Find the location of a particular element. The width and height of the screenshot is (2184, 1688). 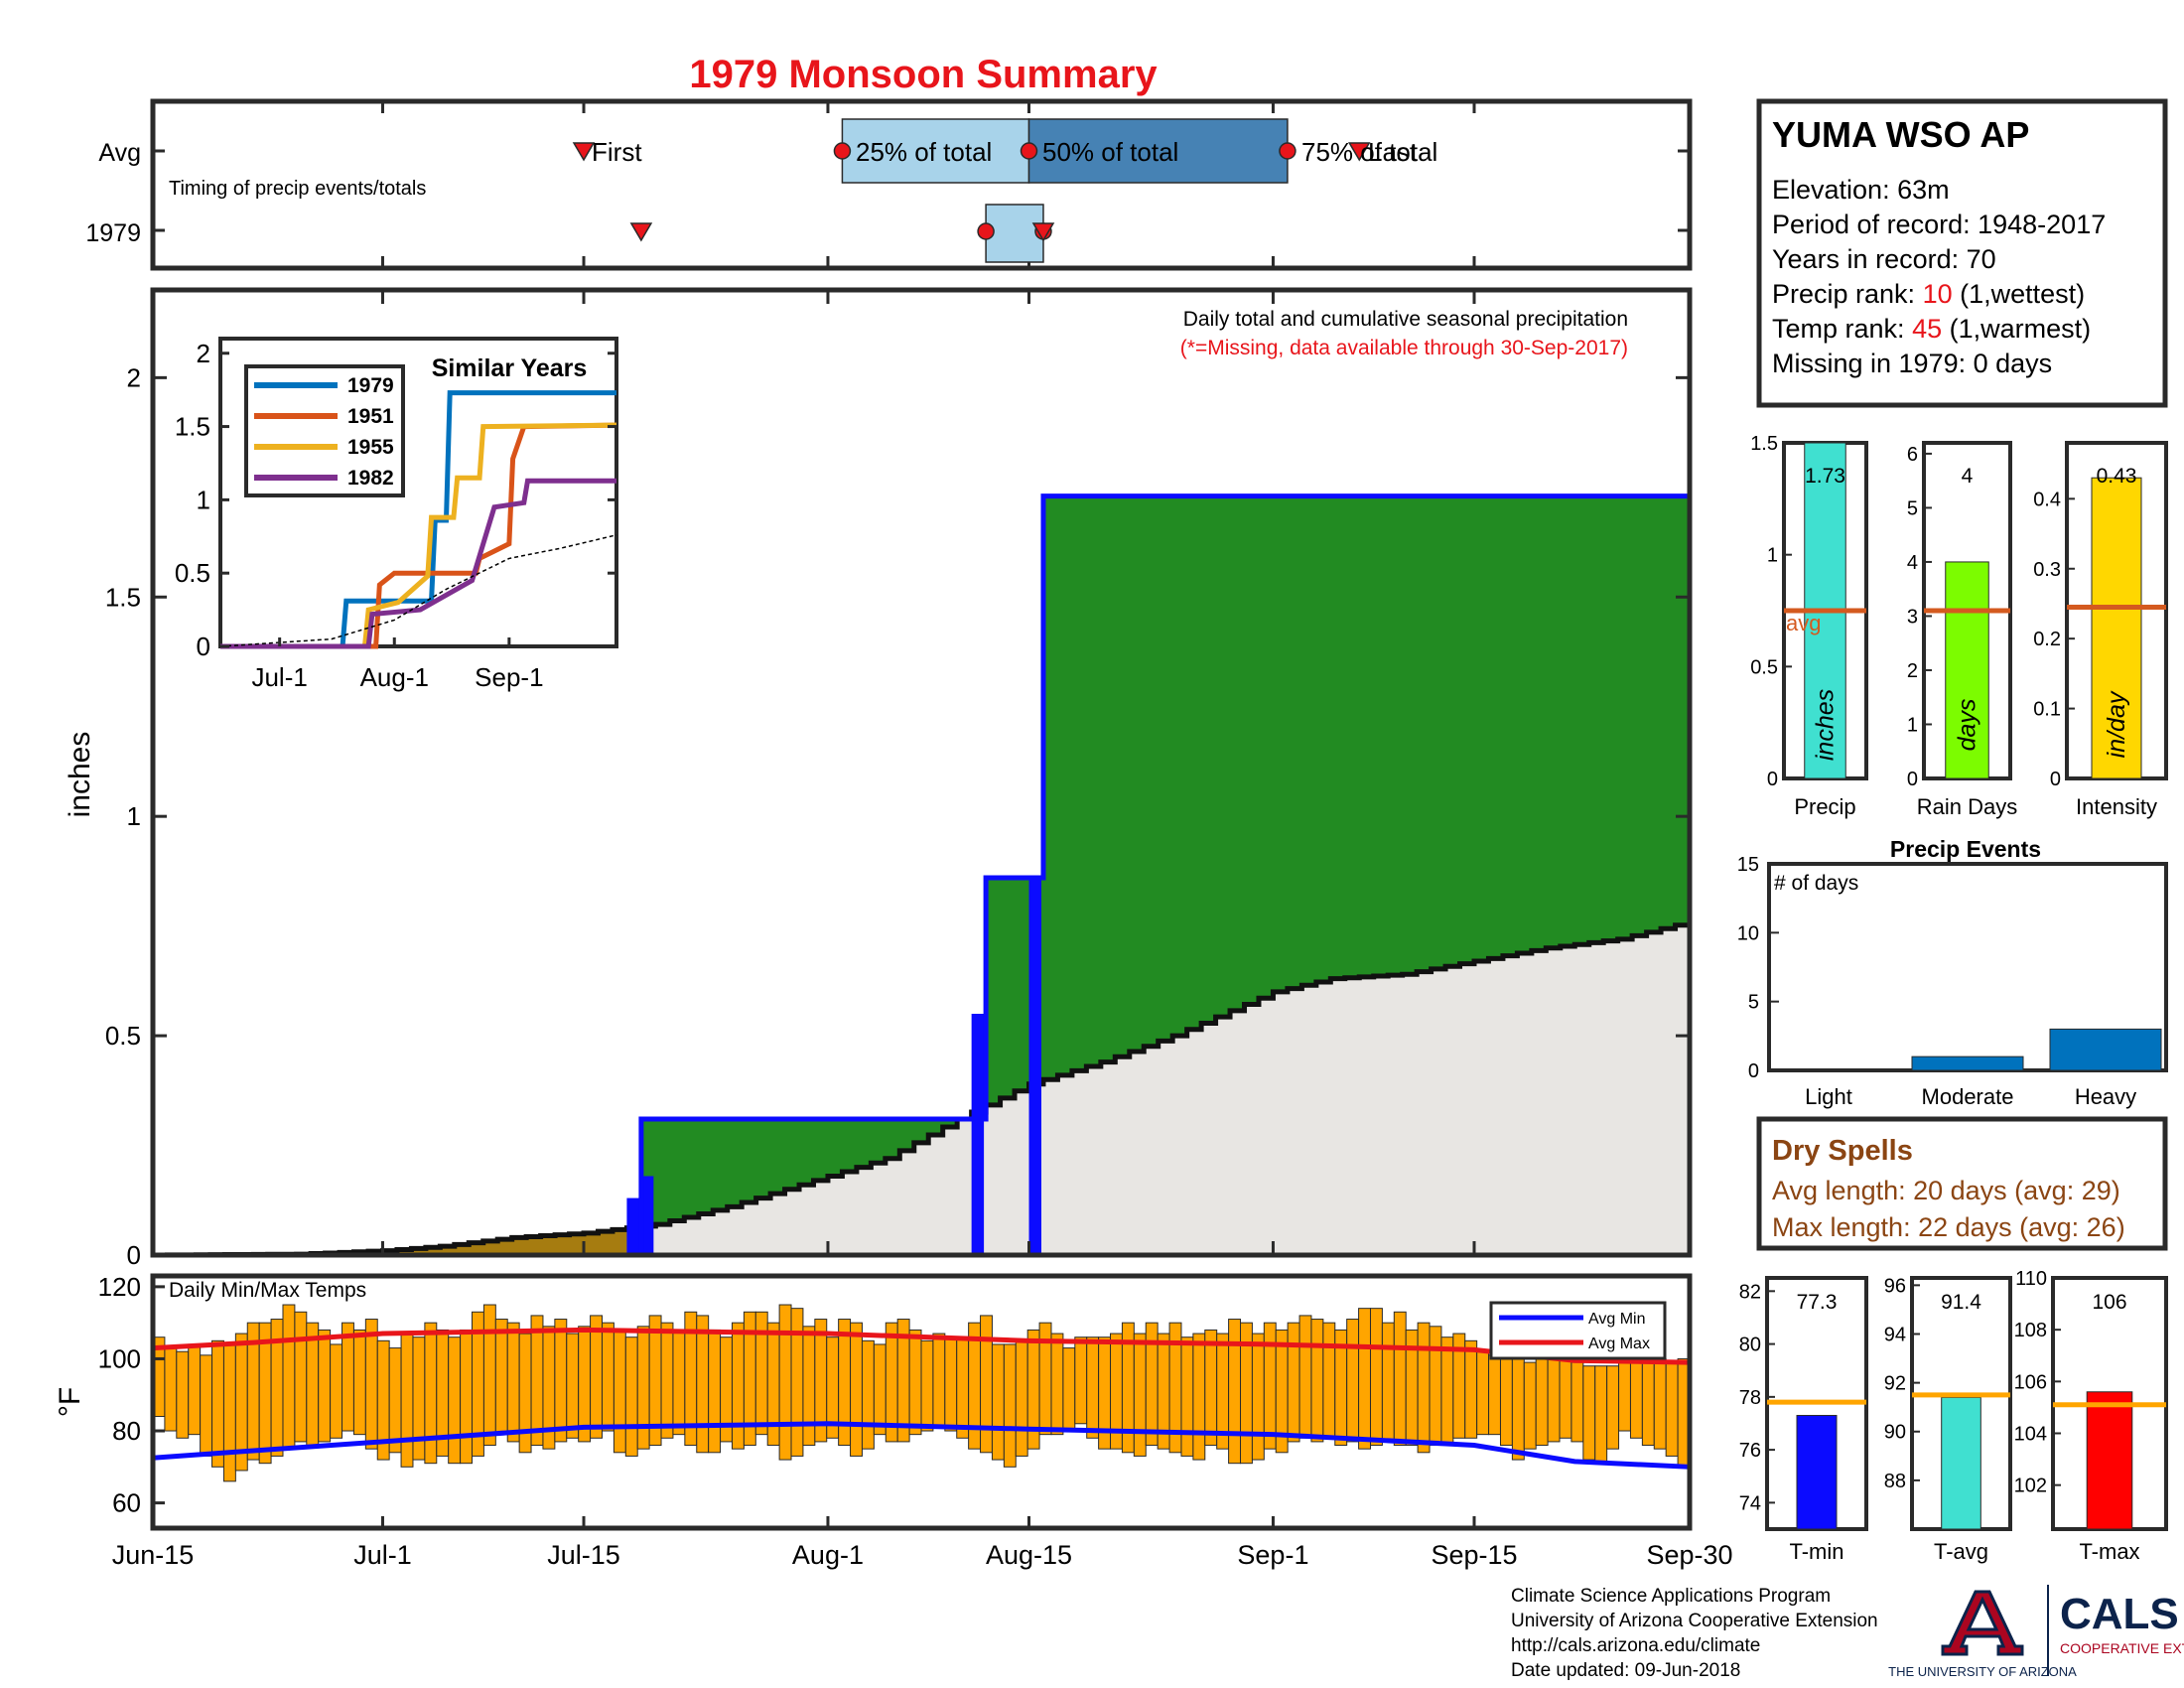

daily-precip-bar is located at coordinates (978, 1134).